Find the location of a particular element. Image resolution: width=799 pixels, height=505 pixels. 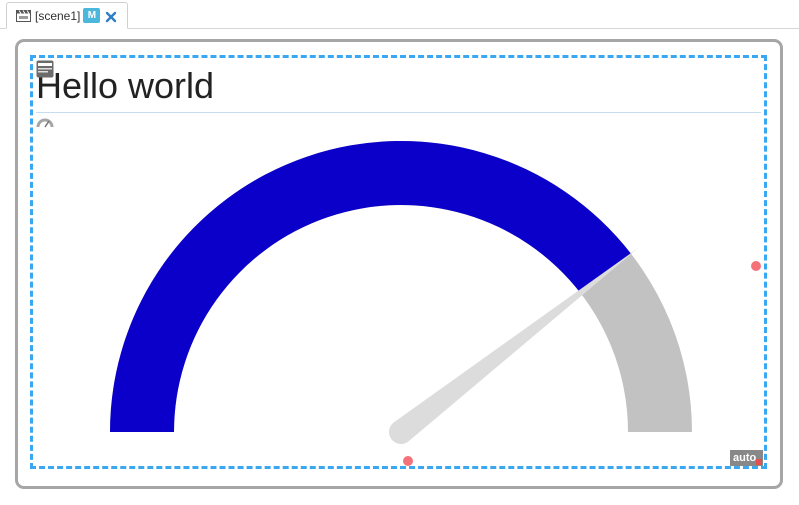

modified-badge: M is located at coordinates (92, 15).